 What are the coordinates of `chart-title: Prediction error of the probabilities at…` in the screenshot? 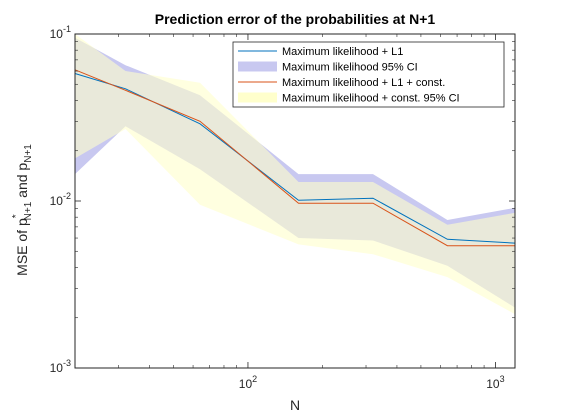 It's located at (295, 19).